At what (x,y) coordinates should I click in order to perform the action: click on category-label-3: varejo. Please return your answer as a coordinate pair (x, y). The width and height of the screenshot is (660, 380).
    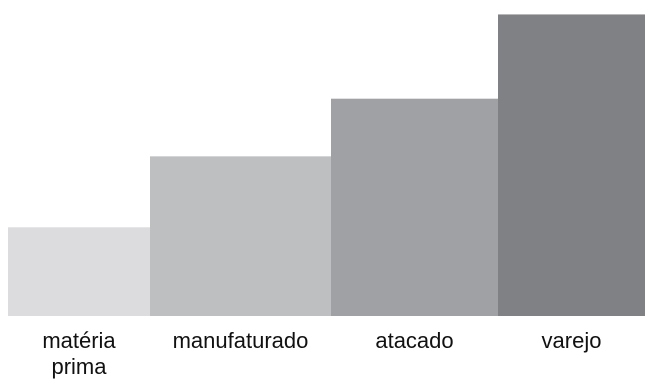
    Looking at the image, I should click on (572, 340).